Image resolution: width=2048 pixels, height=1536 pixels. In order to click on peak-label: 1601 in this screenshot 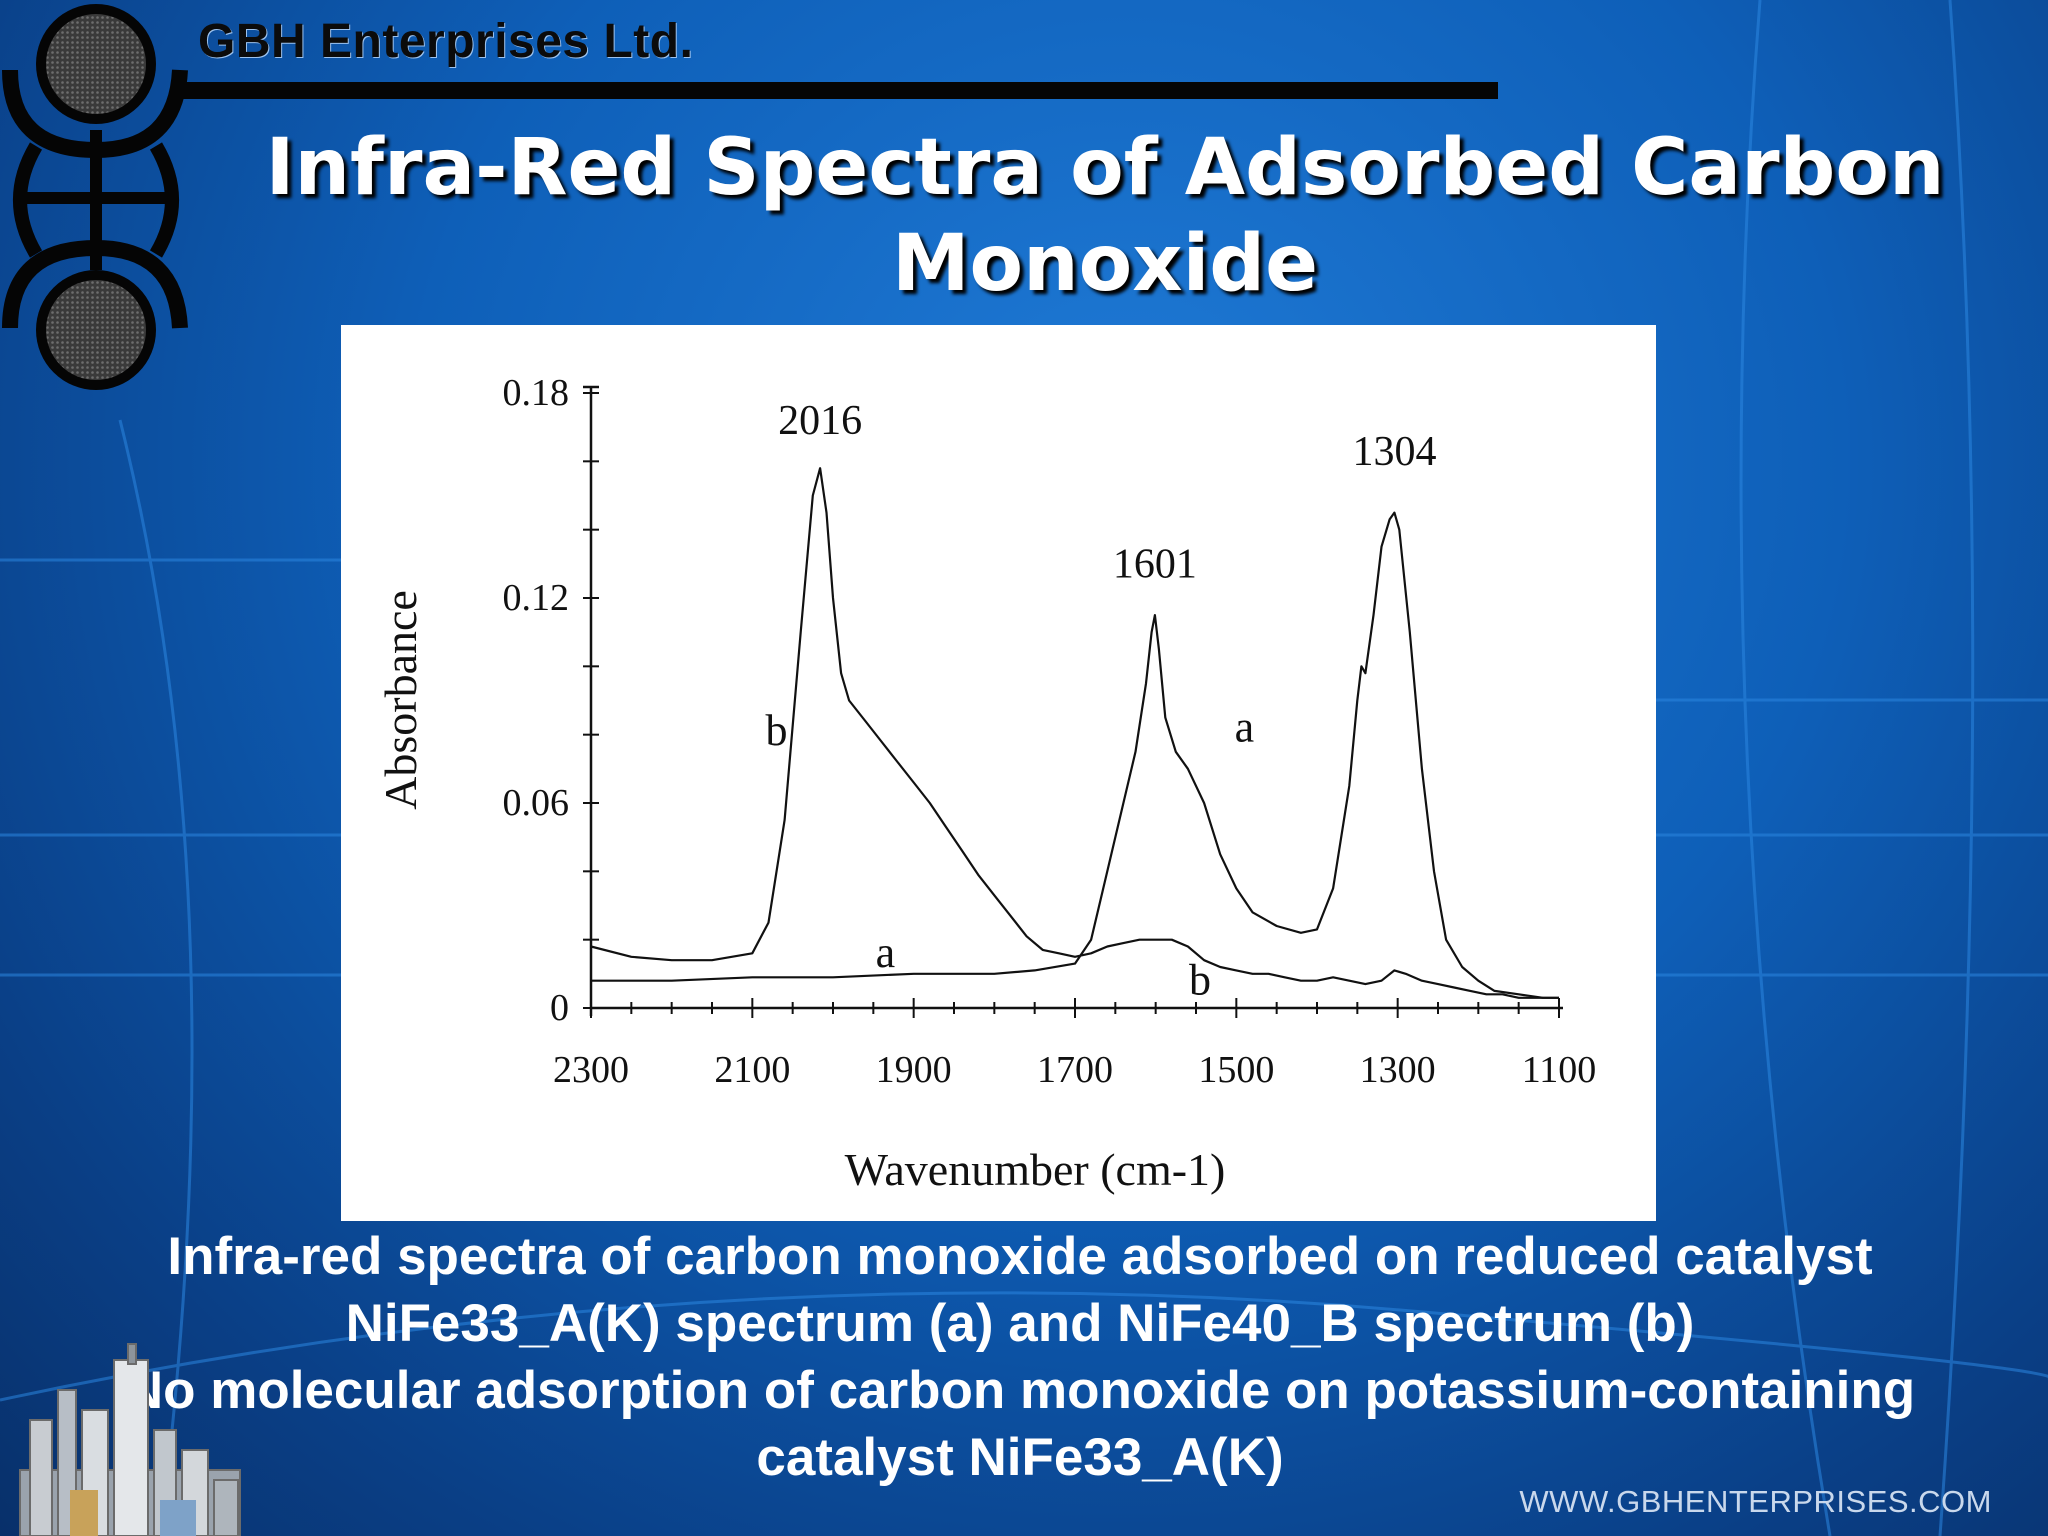, I will do `click(1155, 565)`.